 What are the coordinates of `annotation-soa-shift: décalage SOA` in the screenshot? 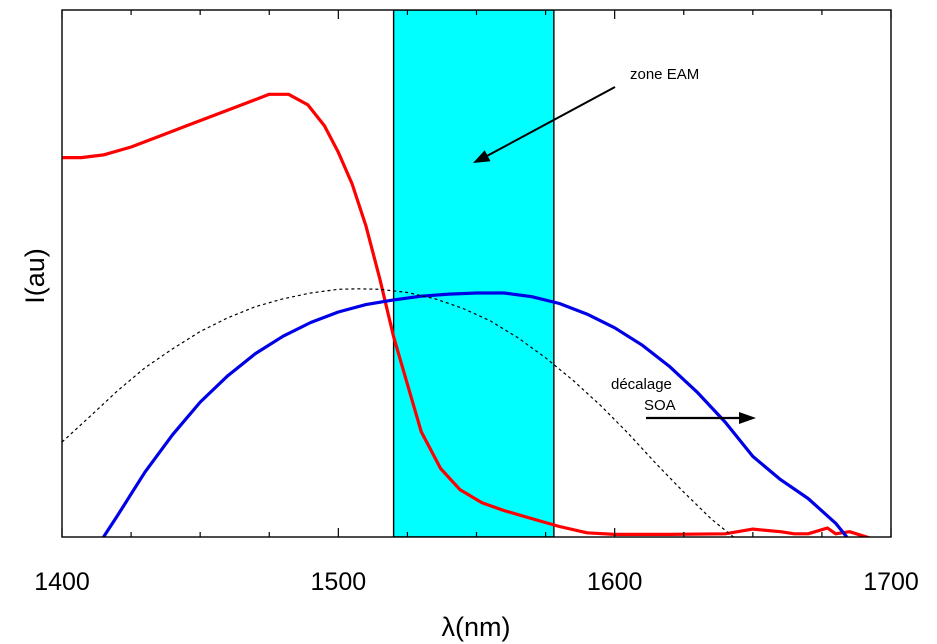 It's located at (683, 400).